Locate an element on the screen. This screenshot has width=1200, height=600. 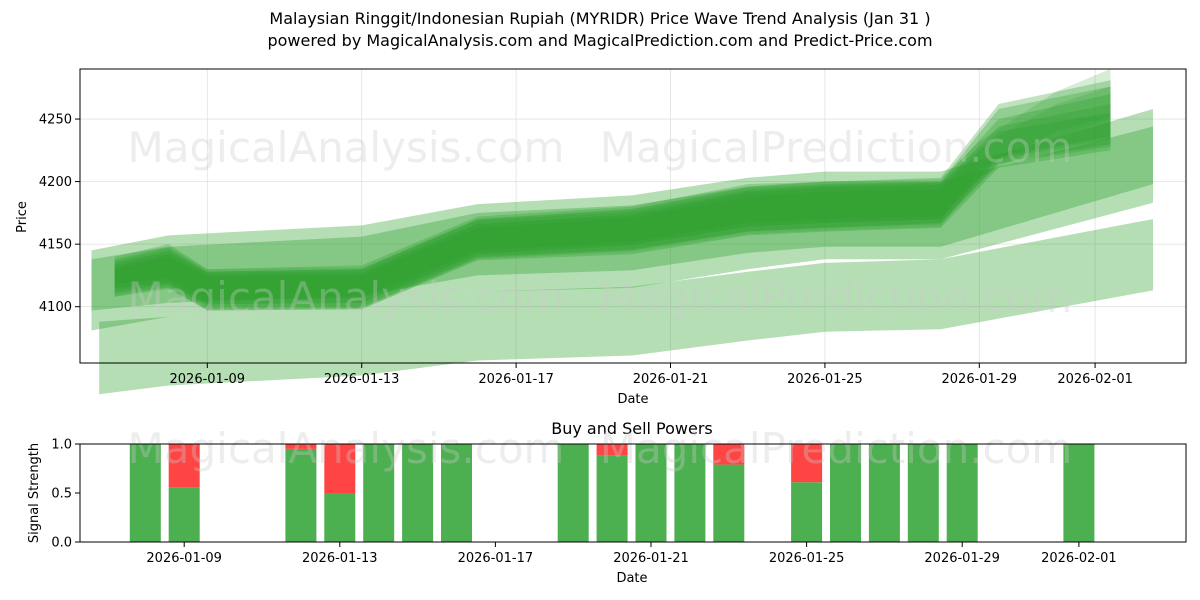
price-x-tick-label: 2026-01-09 is located at coordinates (208, 379).